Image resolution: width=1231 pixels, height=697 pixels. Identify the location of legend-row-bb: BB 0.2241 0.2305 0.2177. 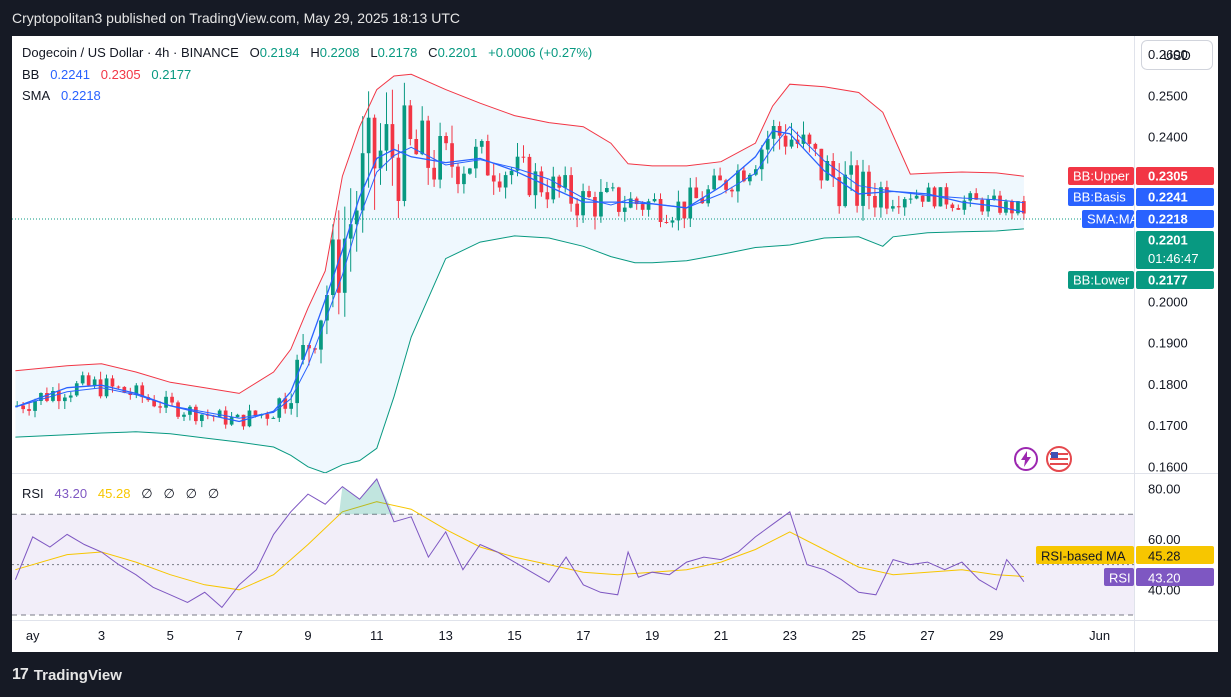
(106, 74).